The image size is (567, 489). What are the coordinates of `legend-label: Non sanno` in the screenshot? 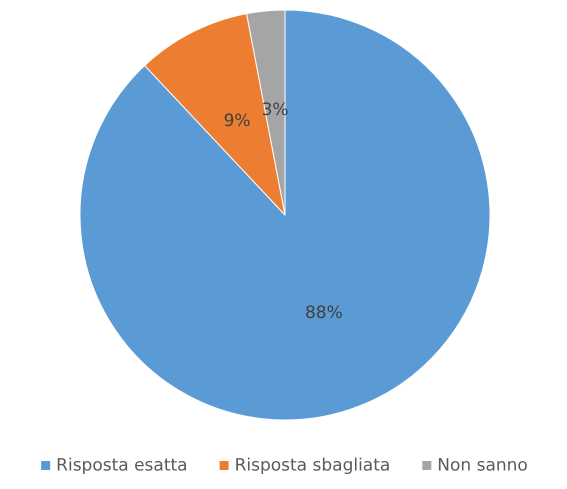 It's located at (482, 466).